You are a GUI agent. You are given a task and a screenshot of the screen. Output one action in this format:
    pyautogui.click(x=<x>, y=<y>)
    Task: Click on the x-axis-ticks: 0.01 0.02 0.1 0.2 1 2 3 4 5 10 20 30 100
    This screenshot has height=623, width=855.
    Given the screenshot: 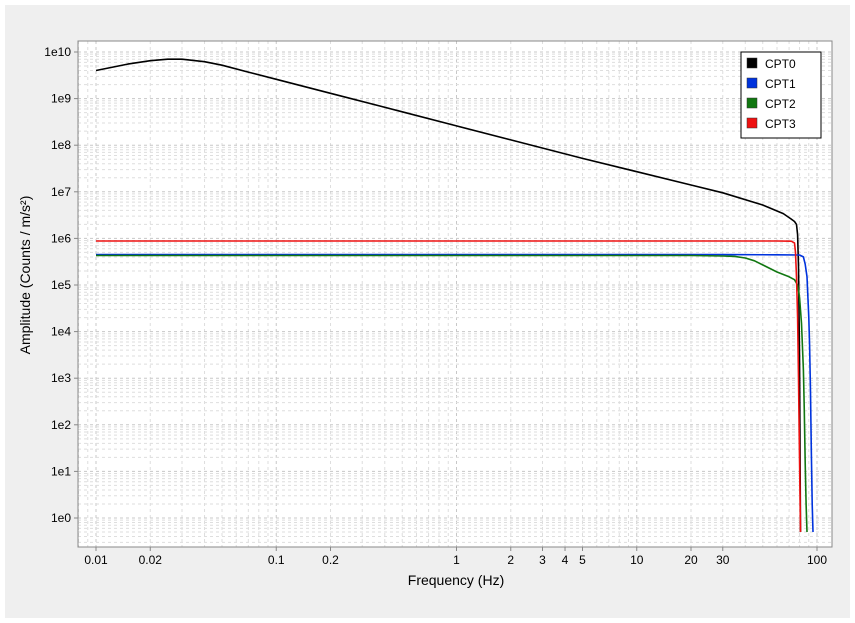 What is the action you would take?
    pyautogui.click(x=455, y=557)
    